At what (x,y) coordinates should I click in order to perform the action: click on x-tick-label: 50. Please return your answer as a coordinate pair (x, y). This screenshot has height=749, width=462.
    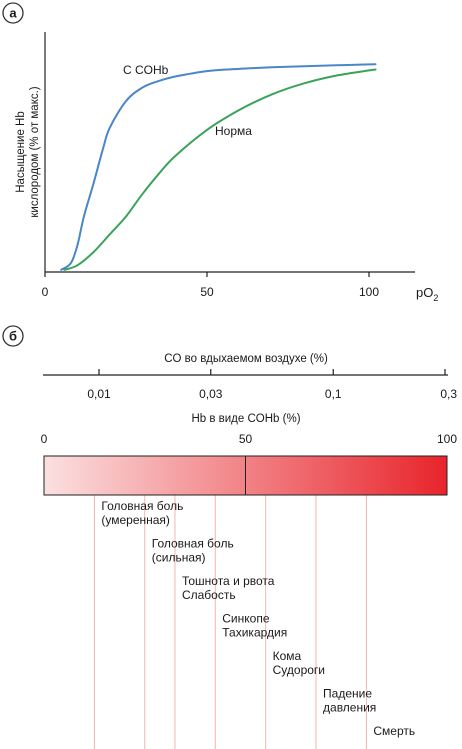
    Looking at the image, I should click on (207, 292).